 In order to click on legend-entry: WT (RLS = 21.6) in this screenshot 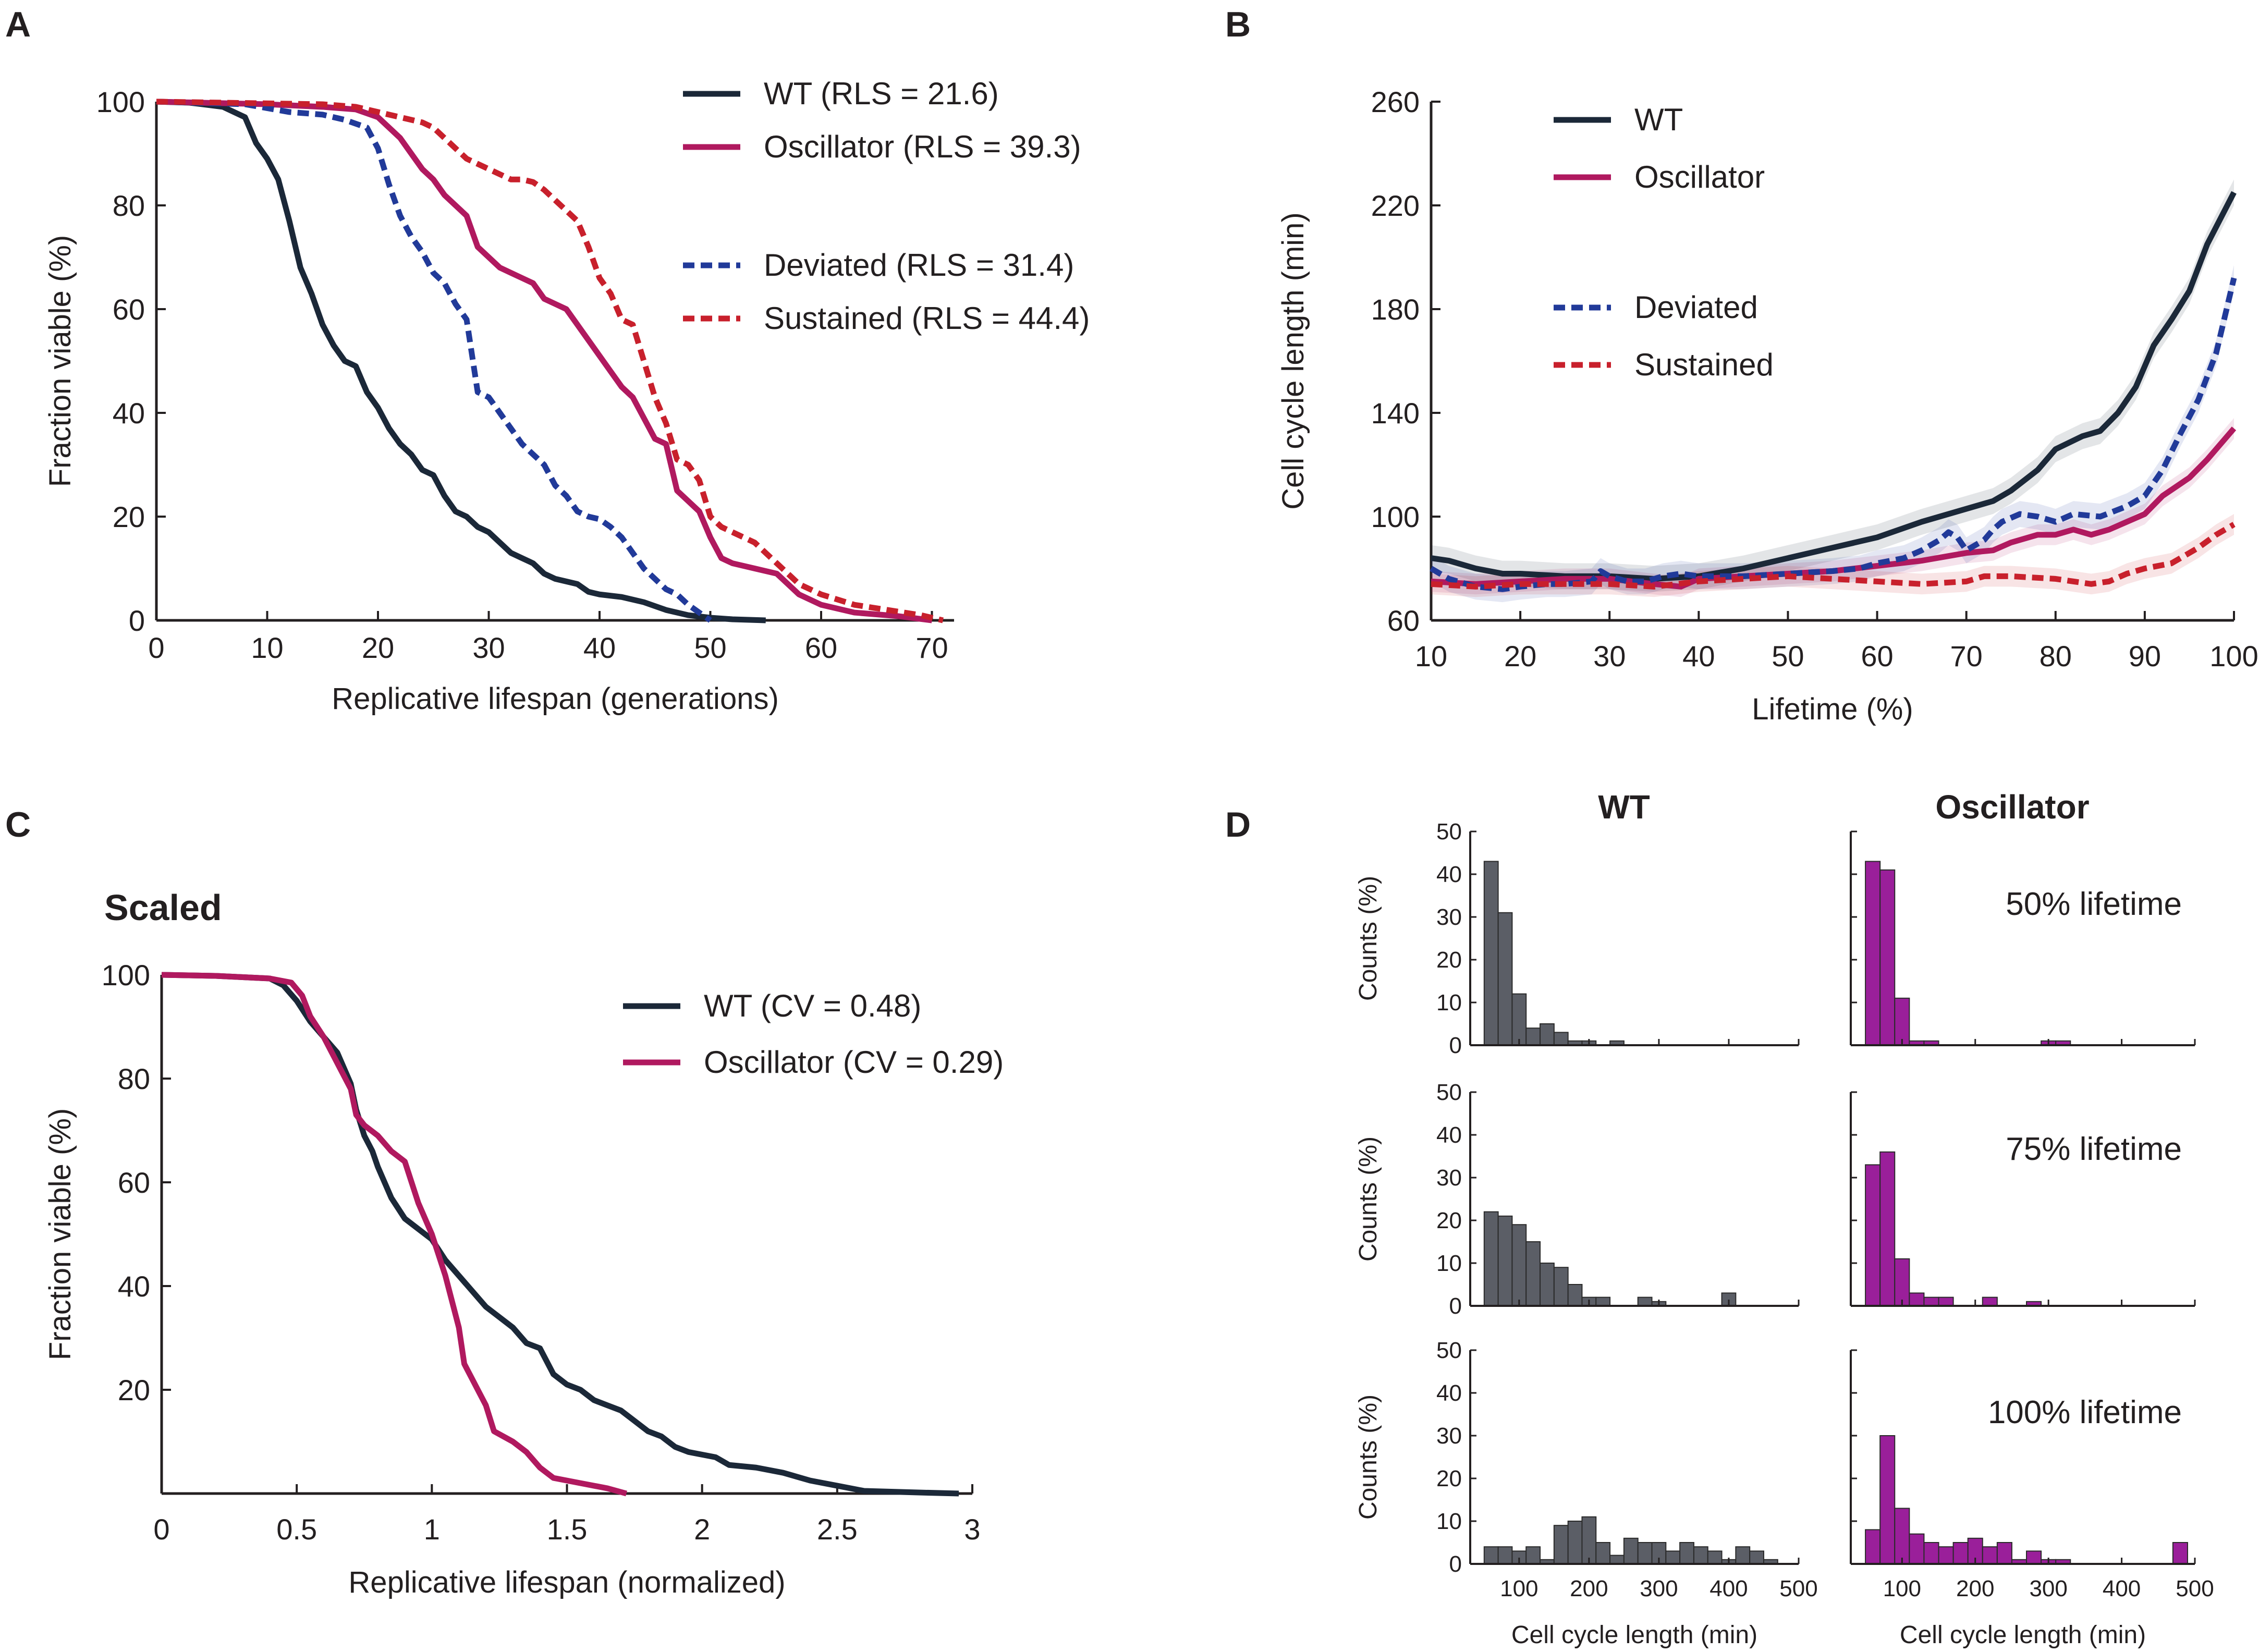, I will do `click(881, 93)`.